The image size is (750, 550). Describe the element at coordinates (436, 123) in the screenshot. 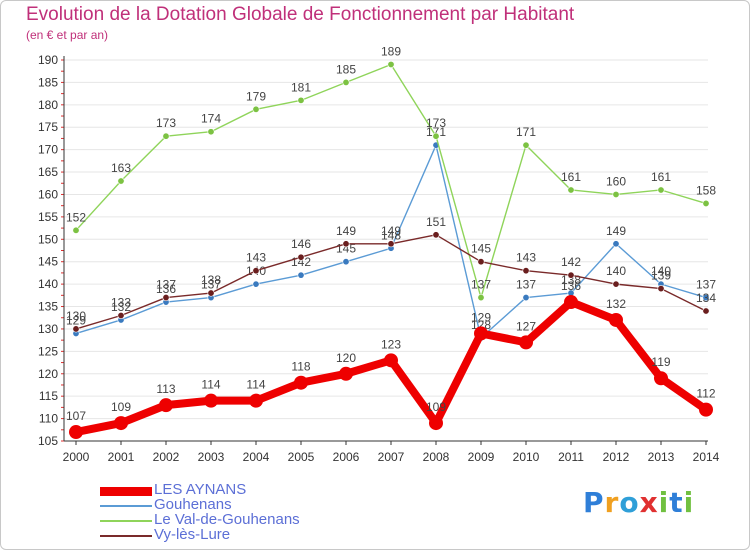

I see `data-label-le-val-de-gouhenans: 173` at that location.